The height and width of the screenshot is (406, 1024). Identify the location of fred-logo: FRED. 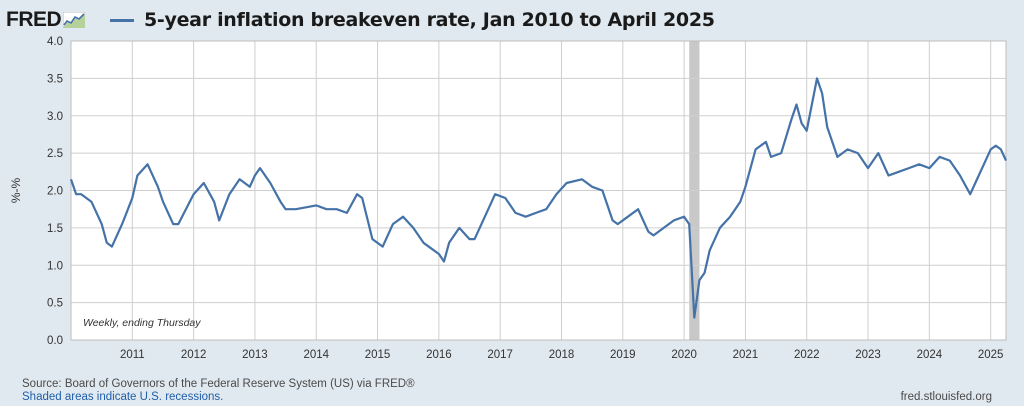
(46, 20).